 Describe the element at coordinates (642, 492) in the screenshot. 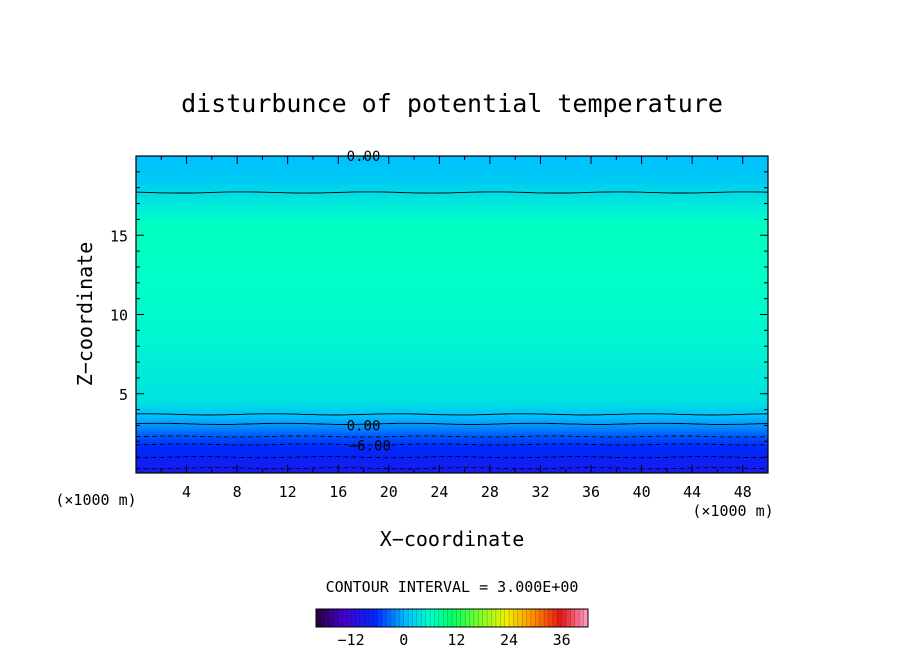

I see `x-tick-label: 40` at that location.